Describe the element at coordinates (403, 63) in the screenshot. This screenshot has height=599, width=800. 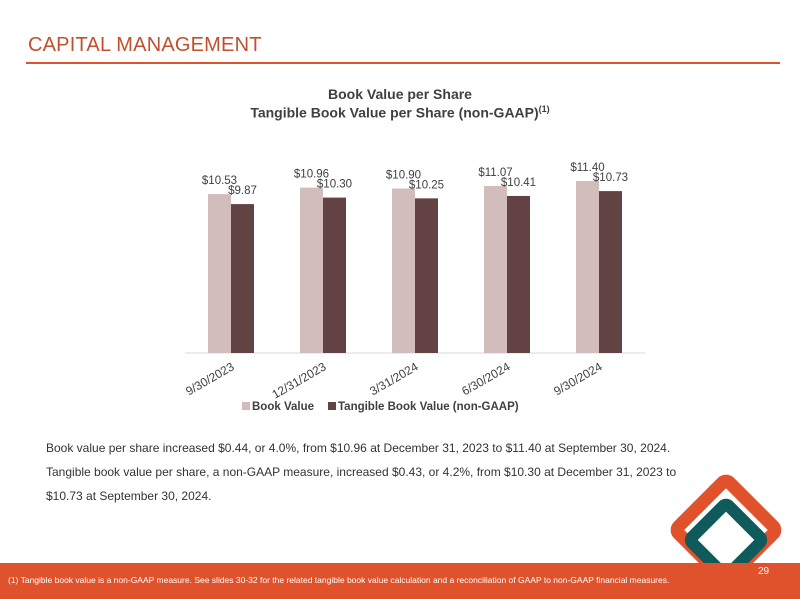
I see `title-divider` at that location.